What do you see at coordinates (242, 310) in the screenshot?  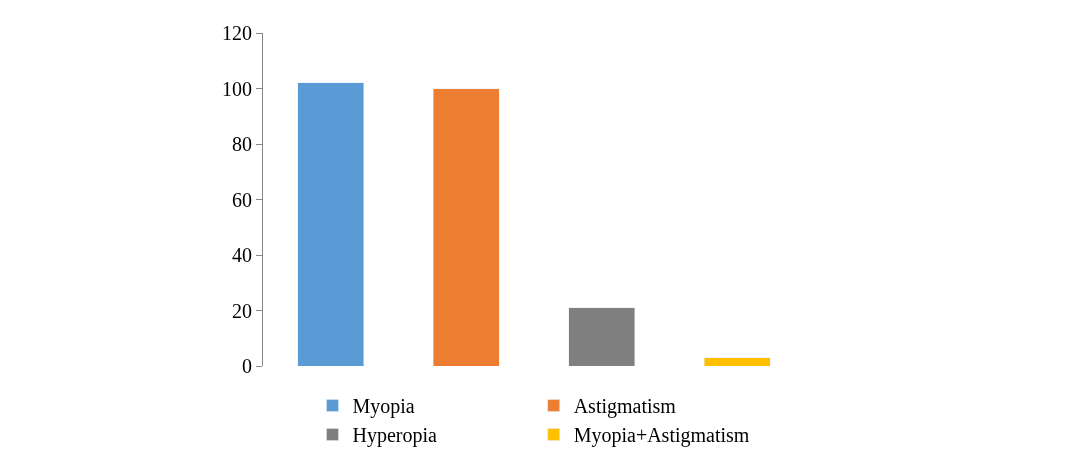 I see `y-tick-label: 20` at bounding box center [242, 310].